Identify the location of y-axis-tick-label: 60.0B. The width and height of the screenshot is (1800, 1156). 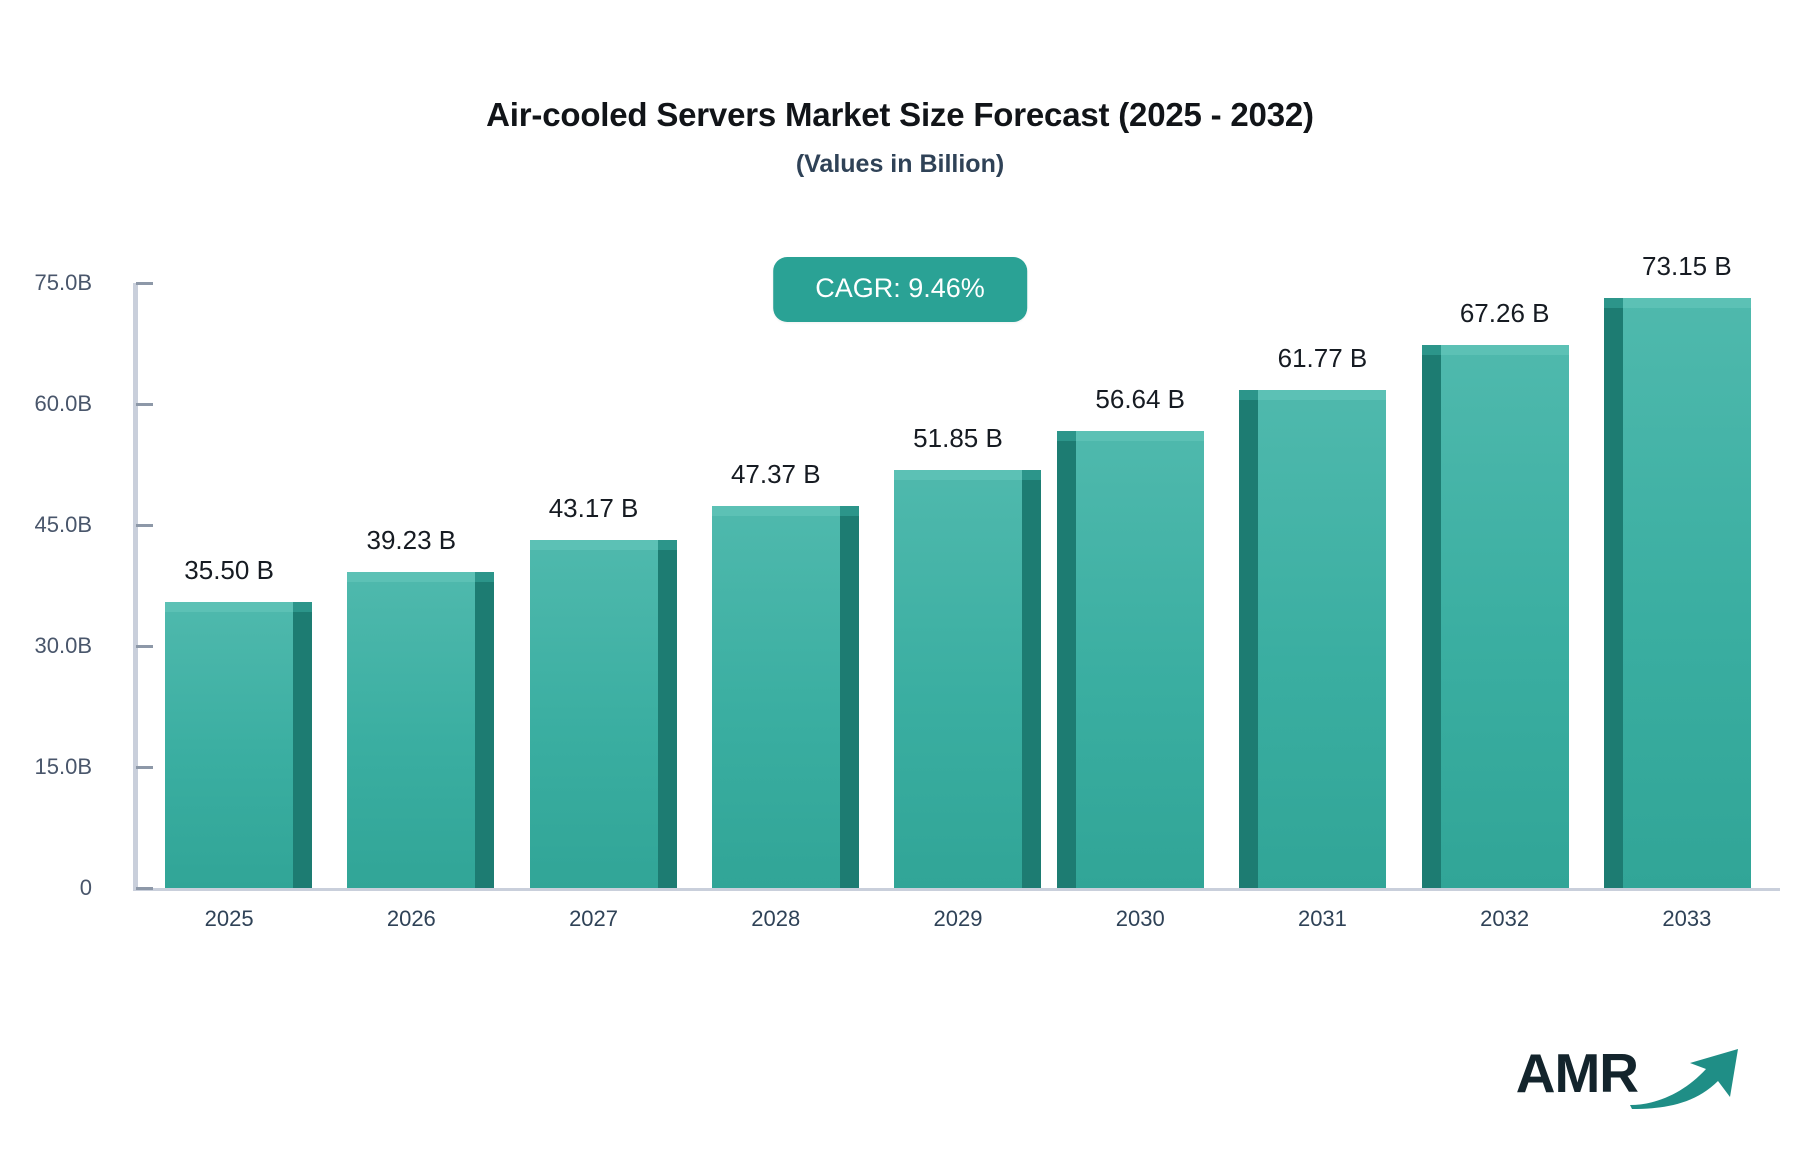
(63, 403).